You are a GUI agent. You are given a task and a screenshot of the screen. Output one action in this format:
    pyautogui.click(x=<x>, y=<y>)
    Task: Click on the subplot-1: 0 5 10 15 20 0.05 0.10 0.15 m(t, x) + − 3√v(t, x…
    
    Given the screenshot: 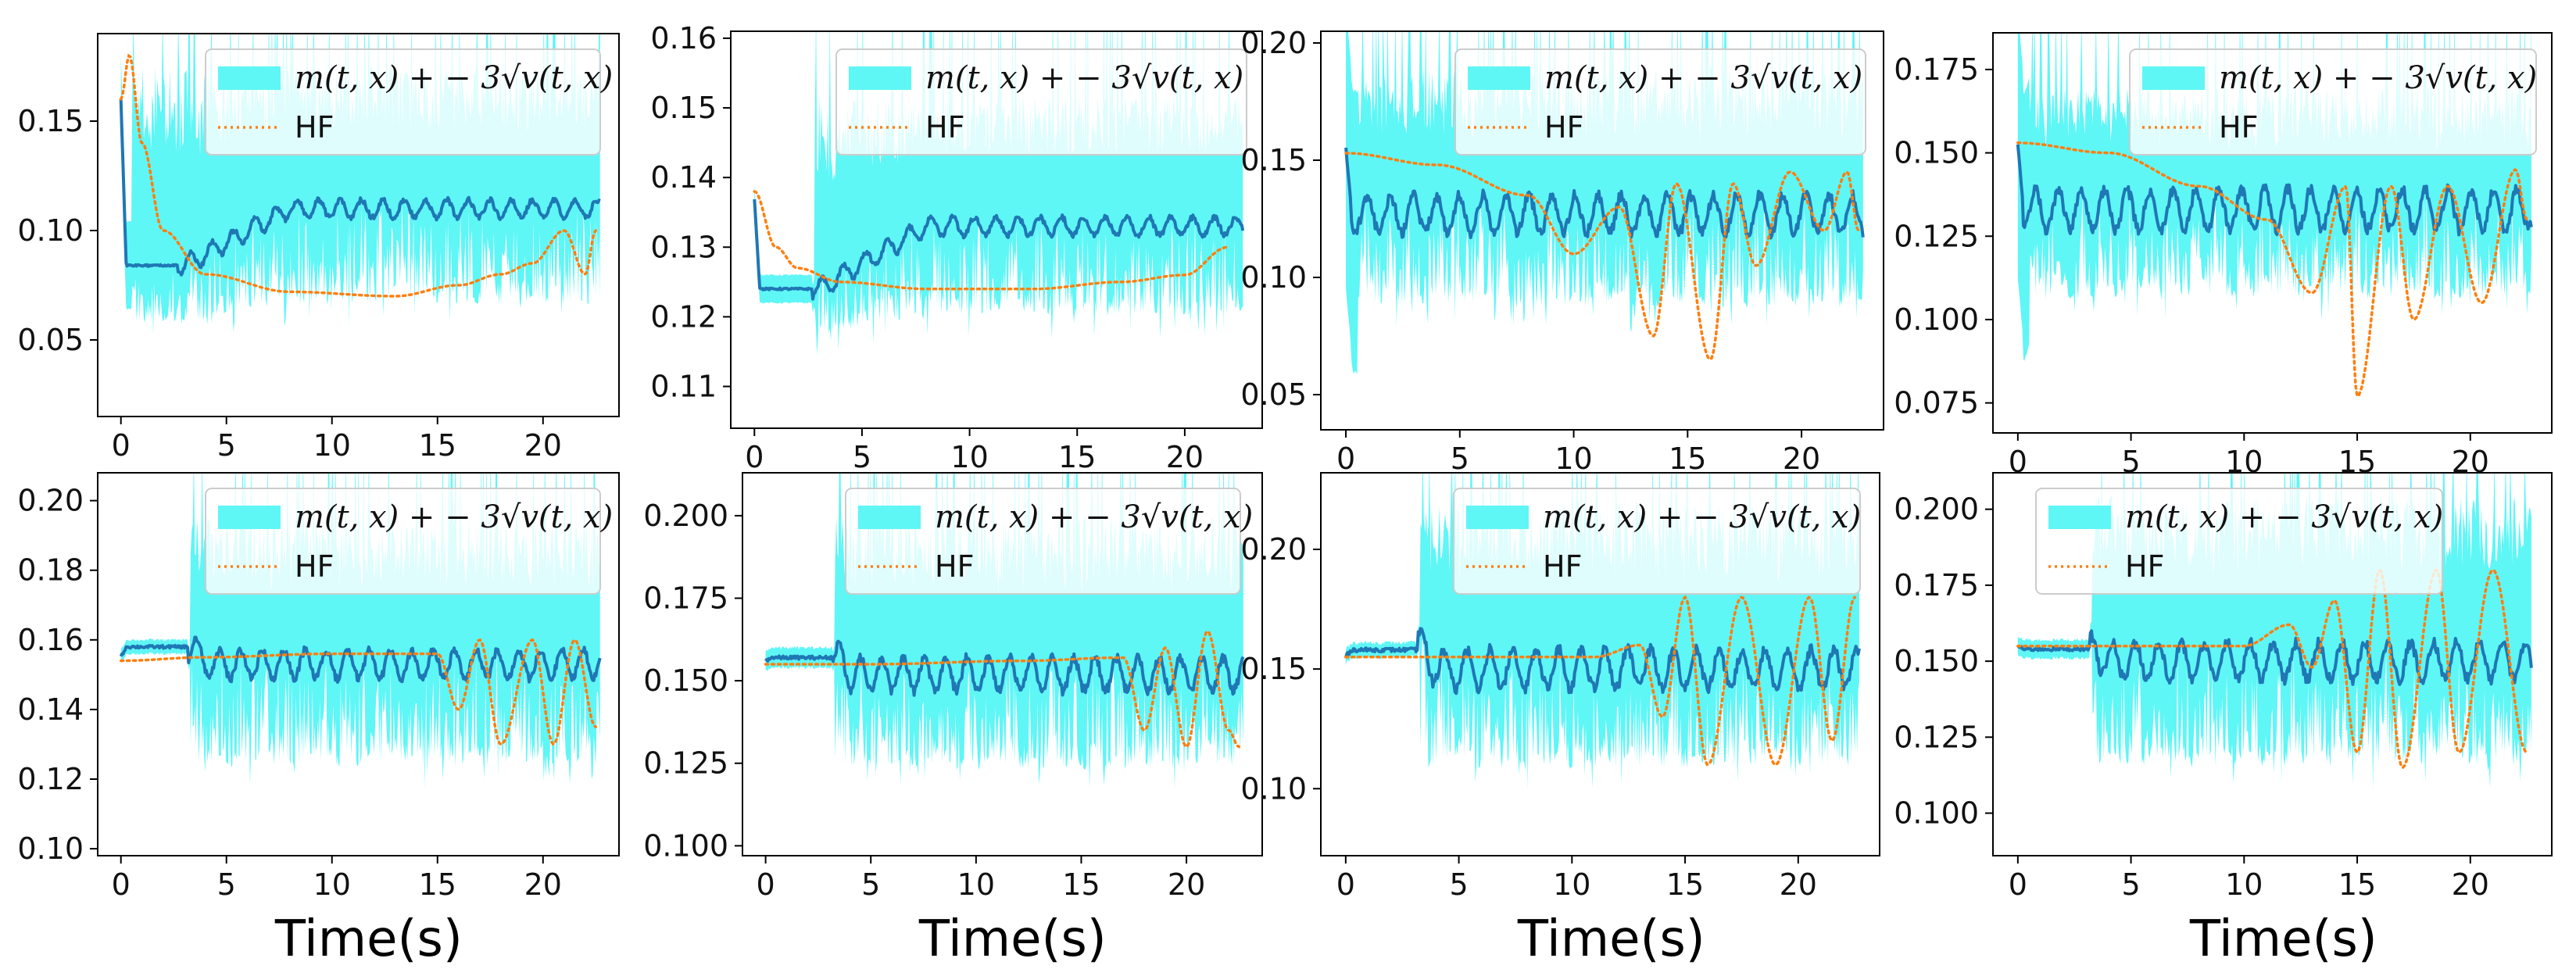 What is the action you would take?
    pyautogui.click(x=318, y=248)
    